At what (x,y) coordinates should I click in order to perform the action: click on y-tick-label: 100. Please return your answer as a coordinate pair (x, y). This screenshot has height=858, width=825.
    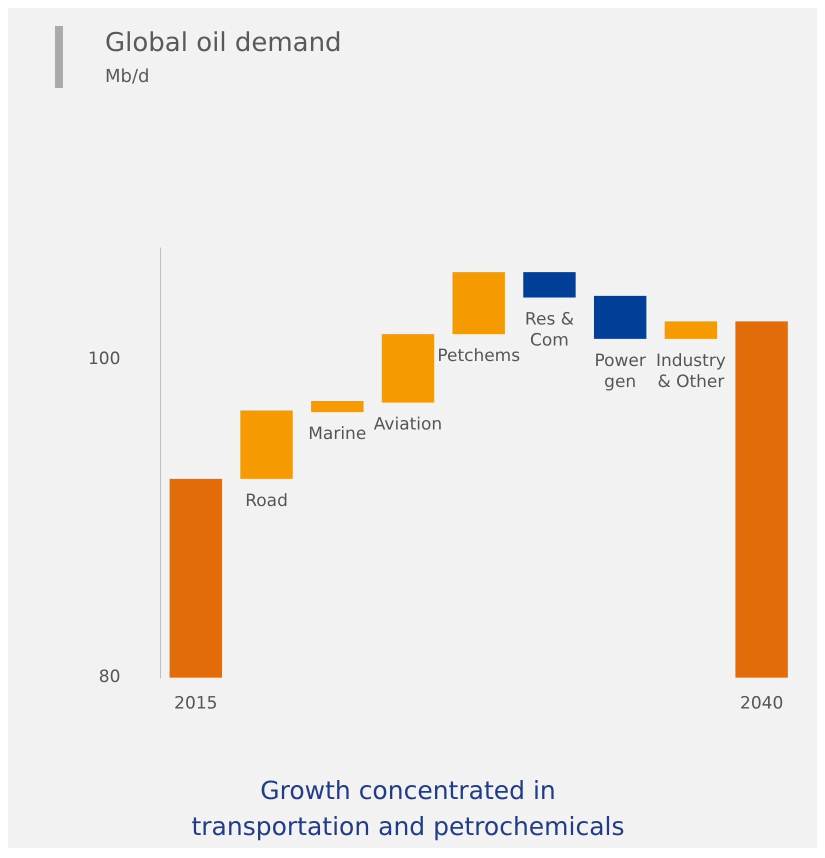
    Looking at the image, I should click on (104, 359).